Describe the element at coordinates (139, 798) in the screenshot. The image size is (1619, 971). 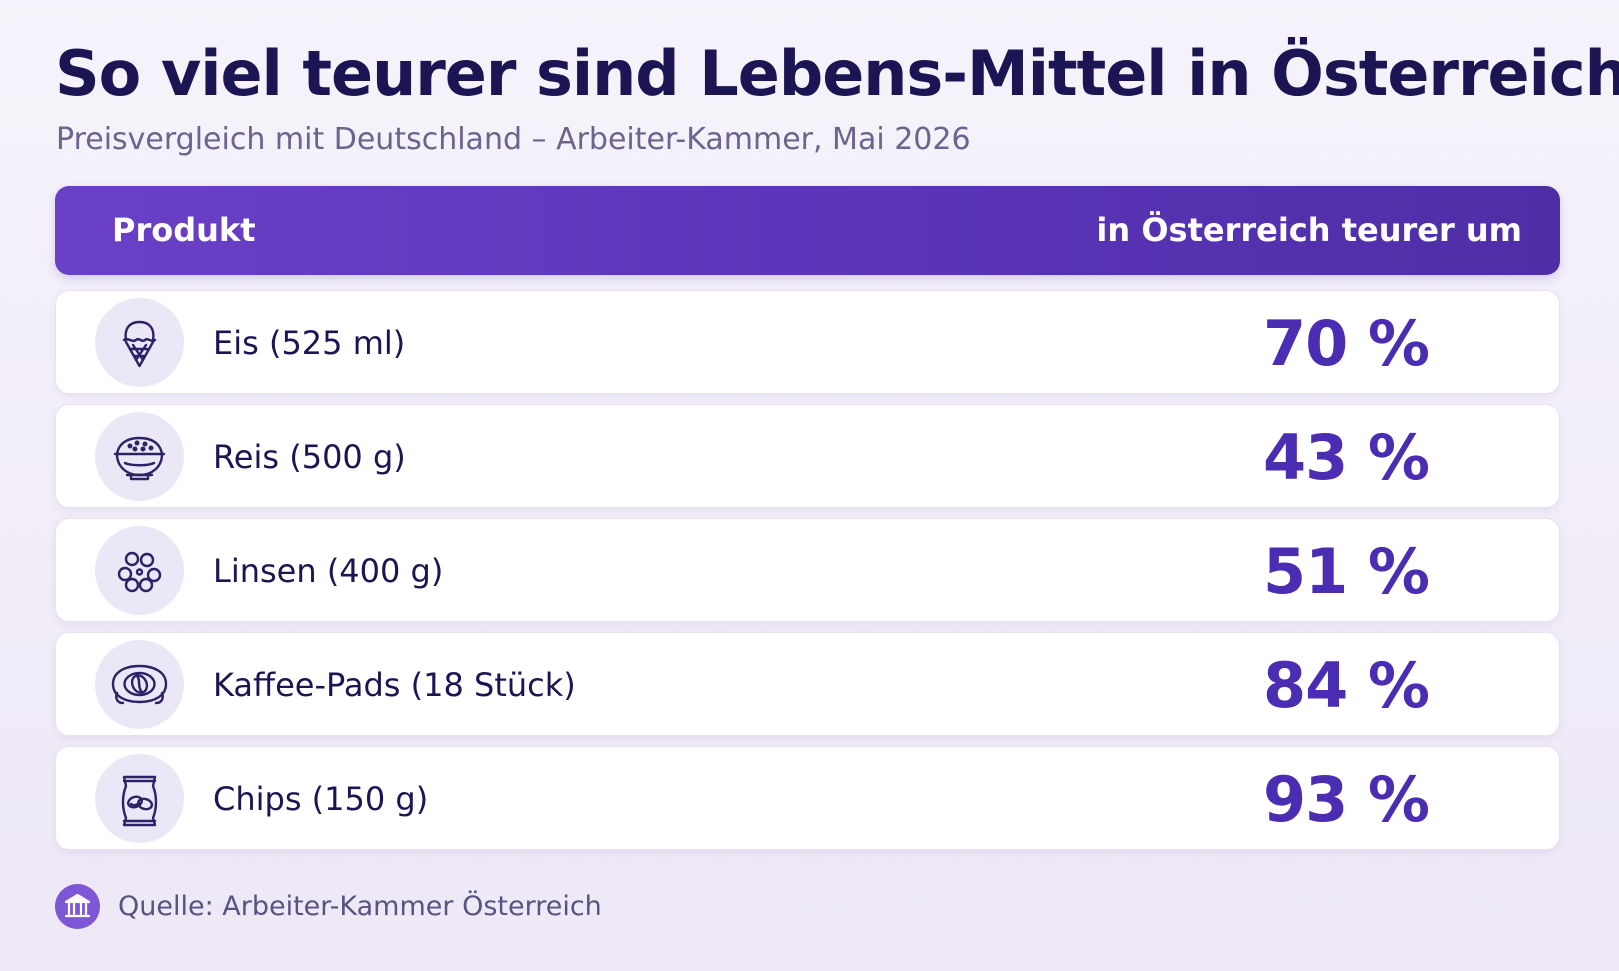
I see `chips-bag-icon` at that location.